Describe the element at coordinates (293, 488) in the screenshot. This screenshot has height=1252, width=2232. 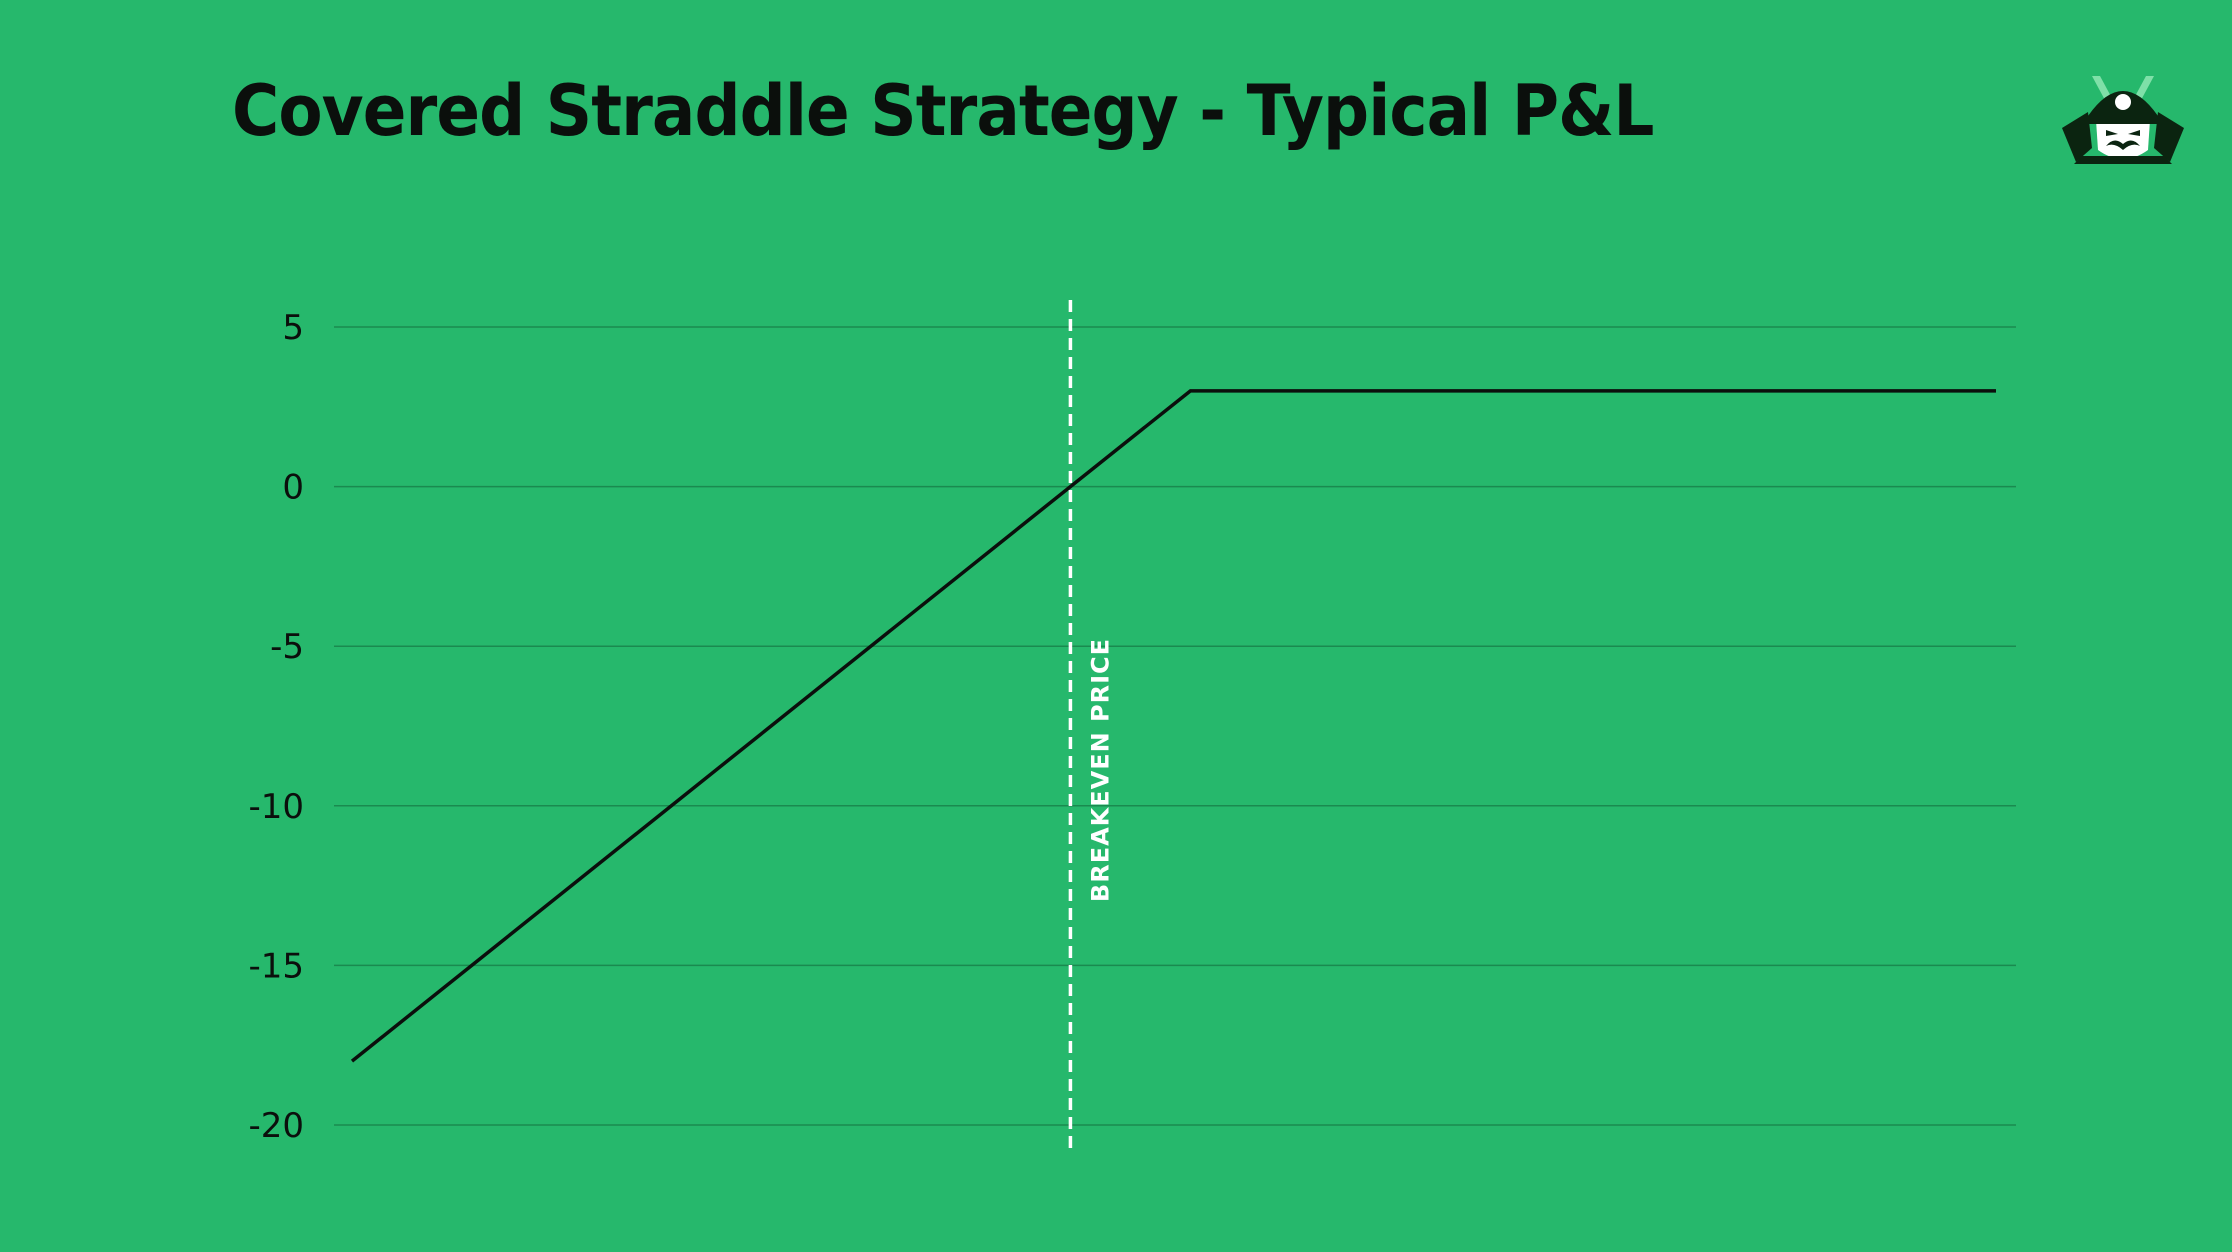
I see `y-tick-label: 0` at that location.